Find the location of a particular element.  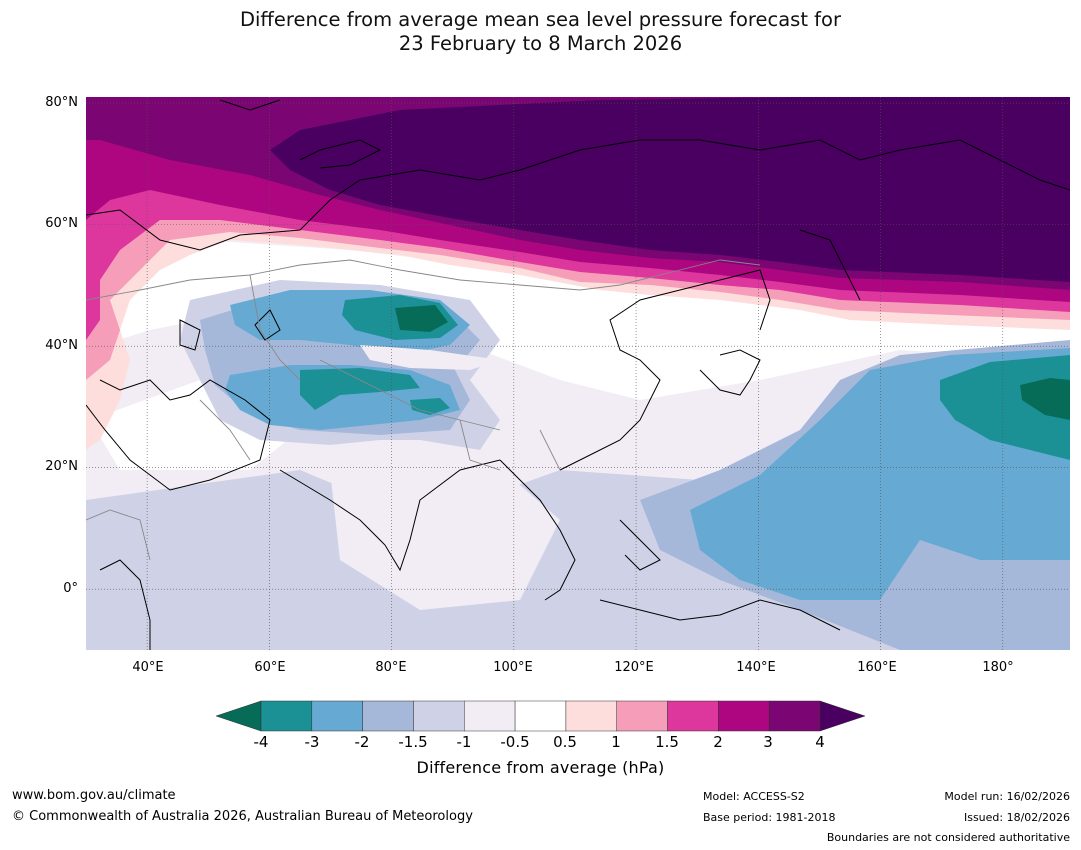

lon-label-140e: 140°E is located at coordinates (756, 667).